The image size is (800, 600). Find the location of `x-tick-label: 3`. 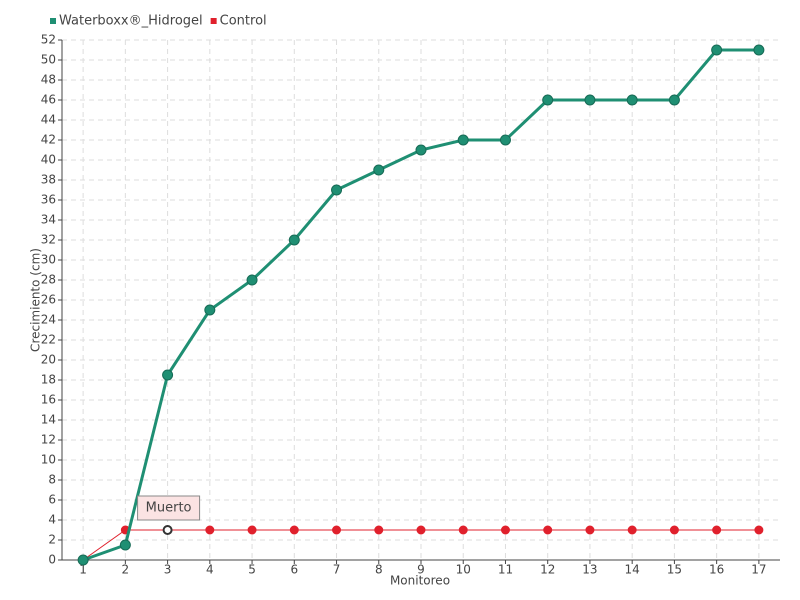

x-tick-label: 3 is located at coordinates (168, 570).